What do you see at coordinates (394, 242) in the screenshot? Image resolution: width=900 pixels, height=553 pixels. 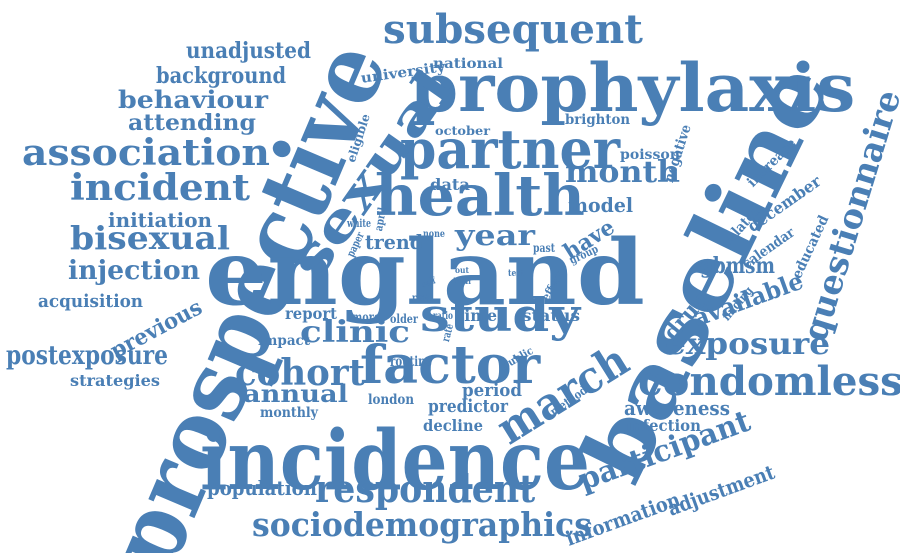 I see `word-trend: trend` at bounding box center [394, 242].